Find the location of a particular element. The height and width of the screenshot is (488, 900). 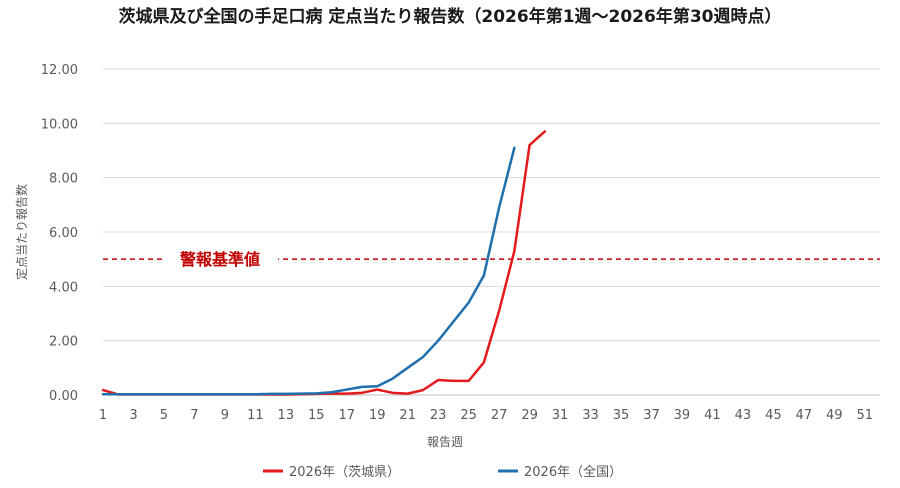

x-tick-label: 19 is located at coordinates (377, 415).